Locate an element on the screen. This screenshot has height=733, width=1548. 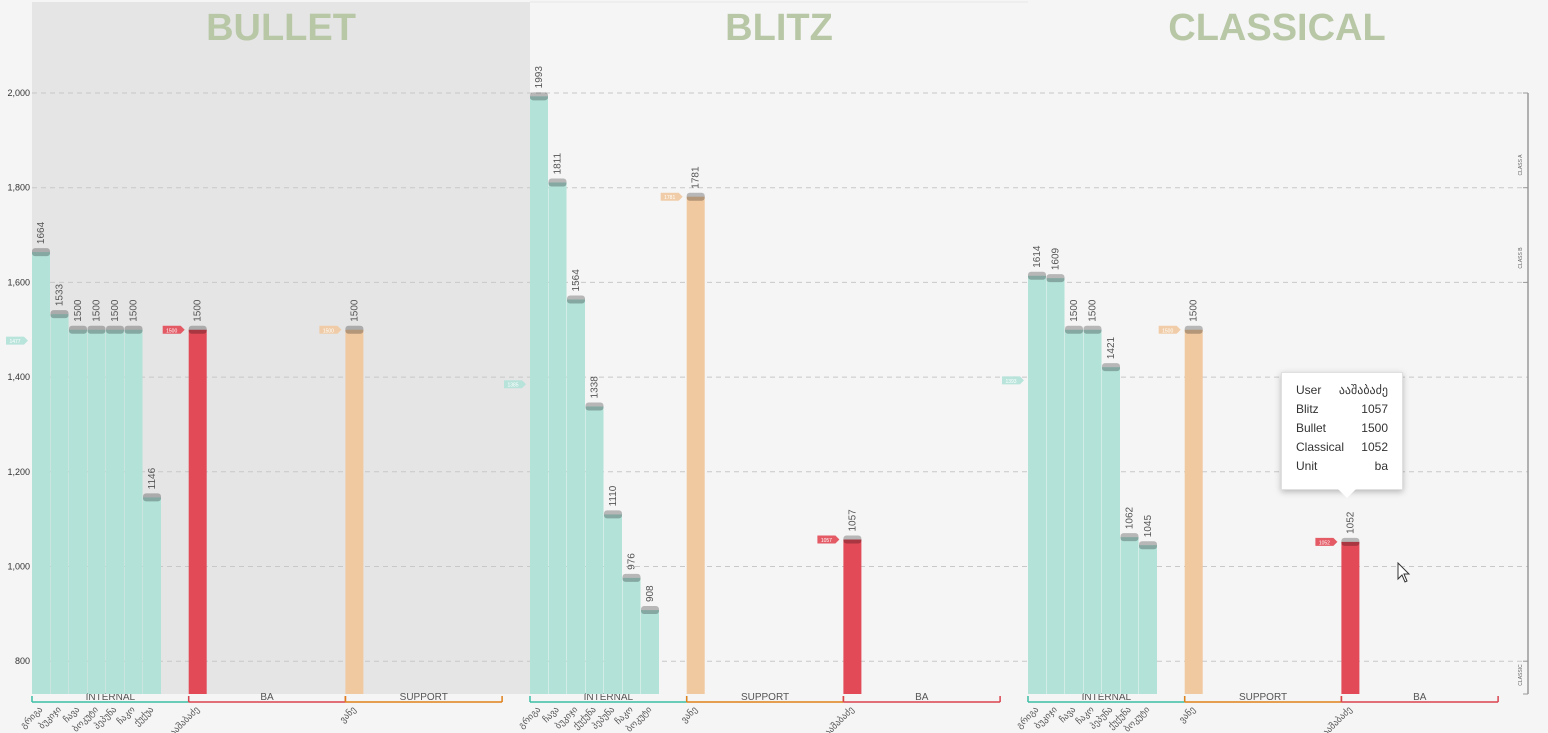
value-label: 1110 is located at coordinates (613, 495).